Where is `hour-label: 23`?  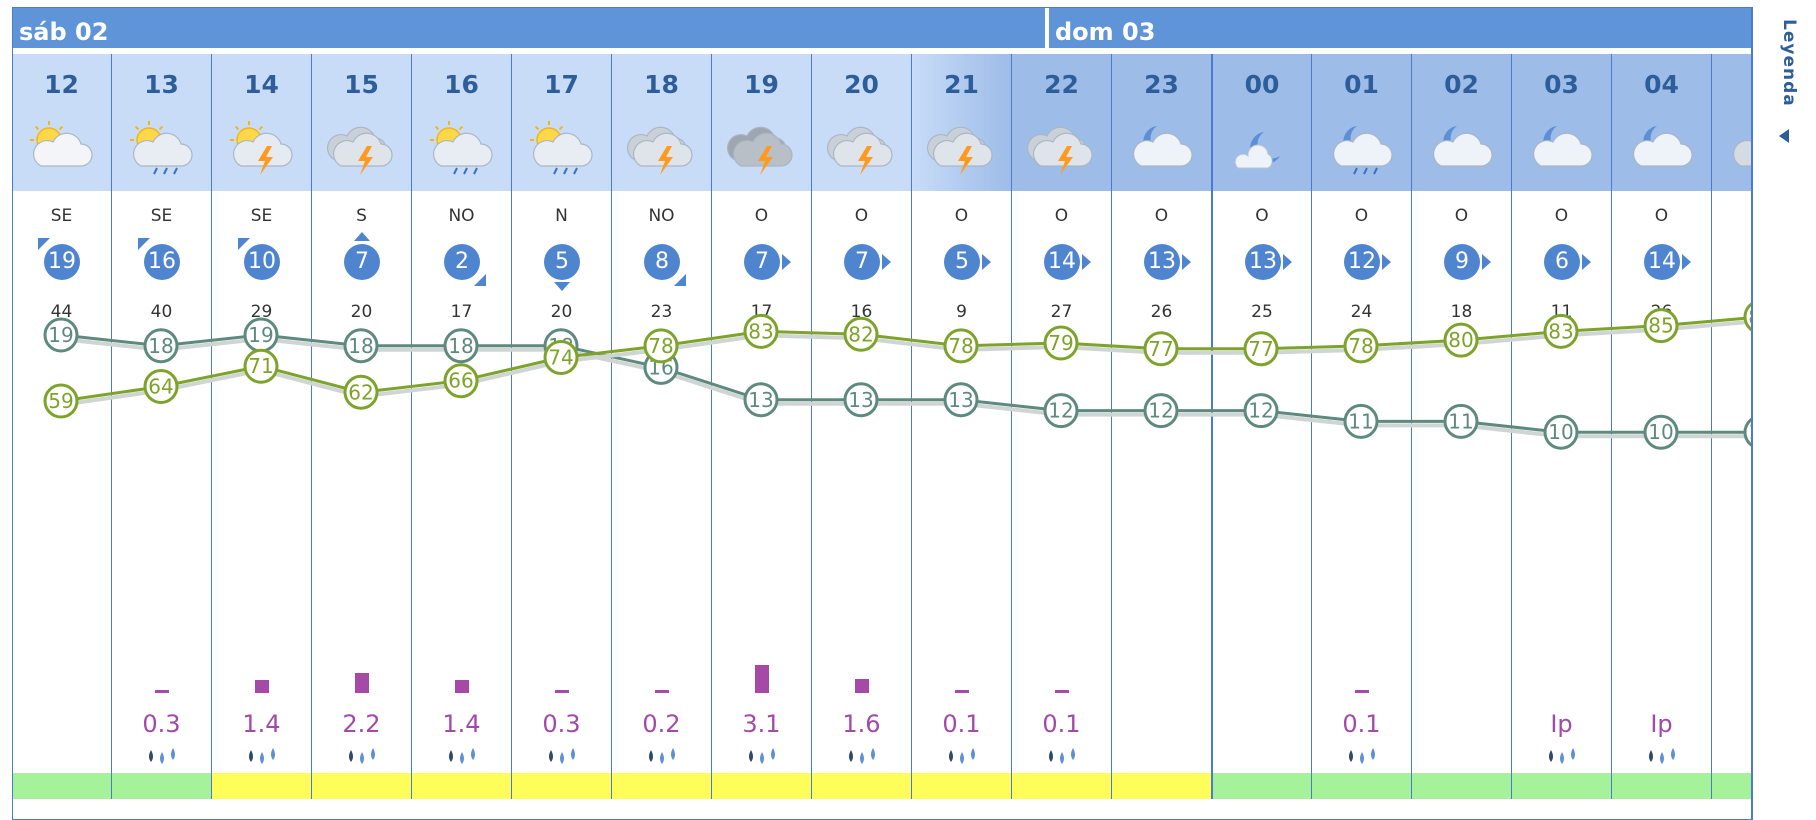 hour-label: 23 is located at coordinates (1161, 84).